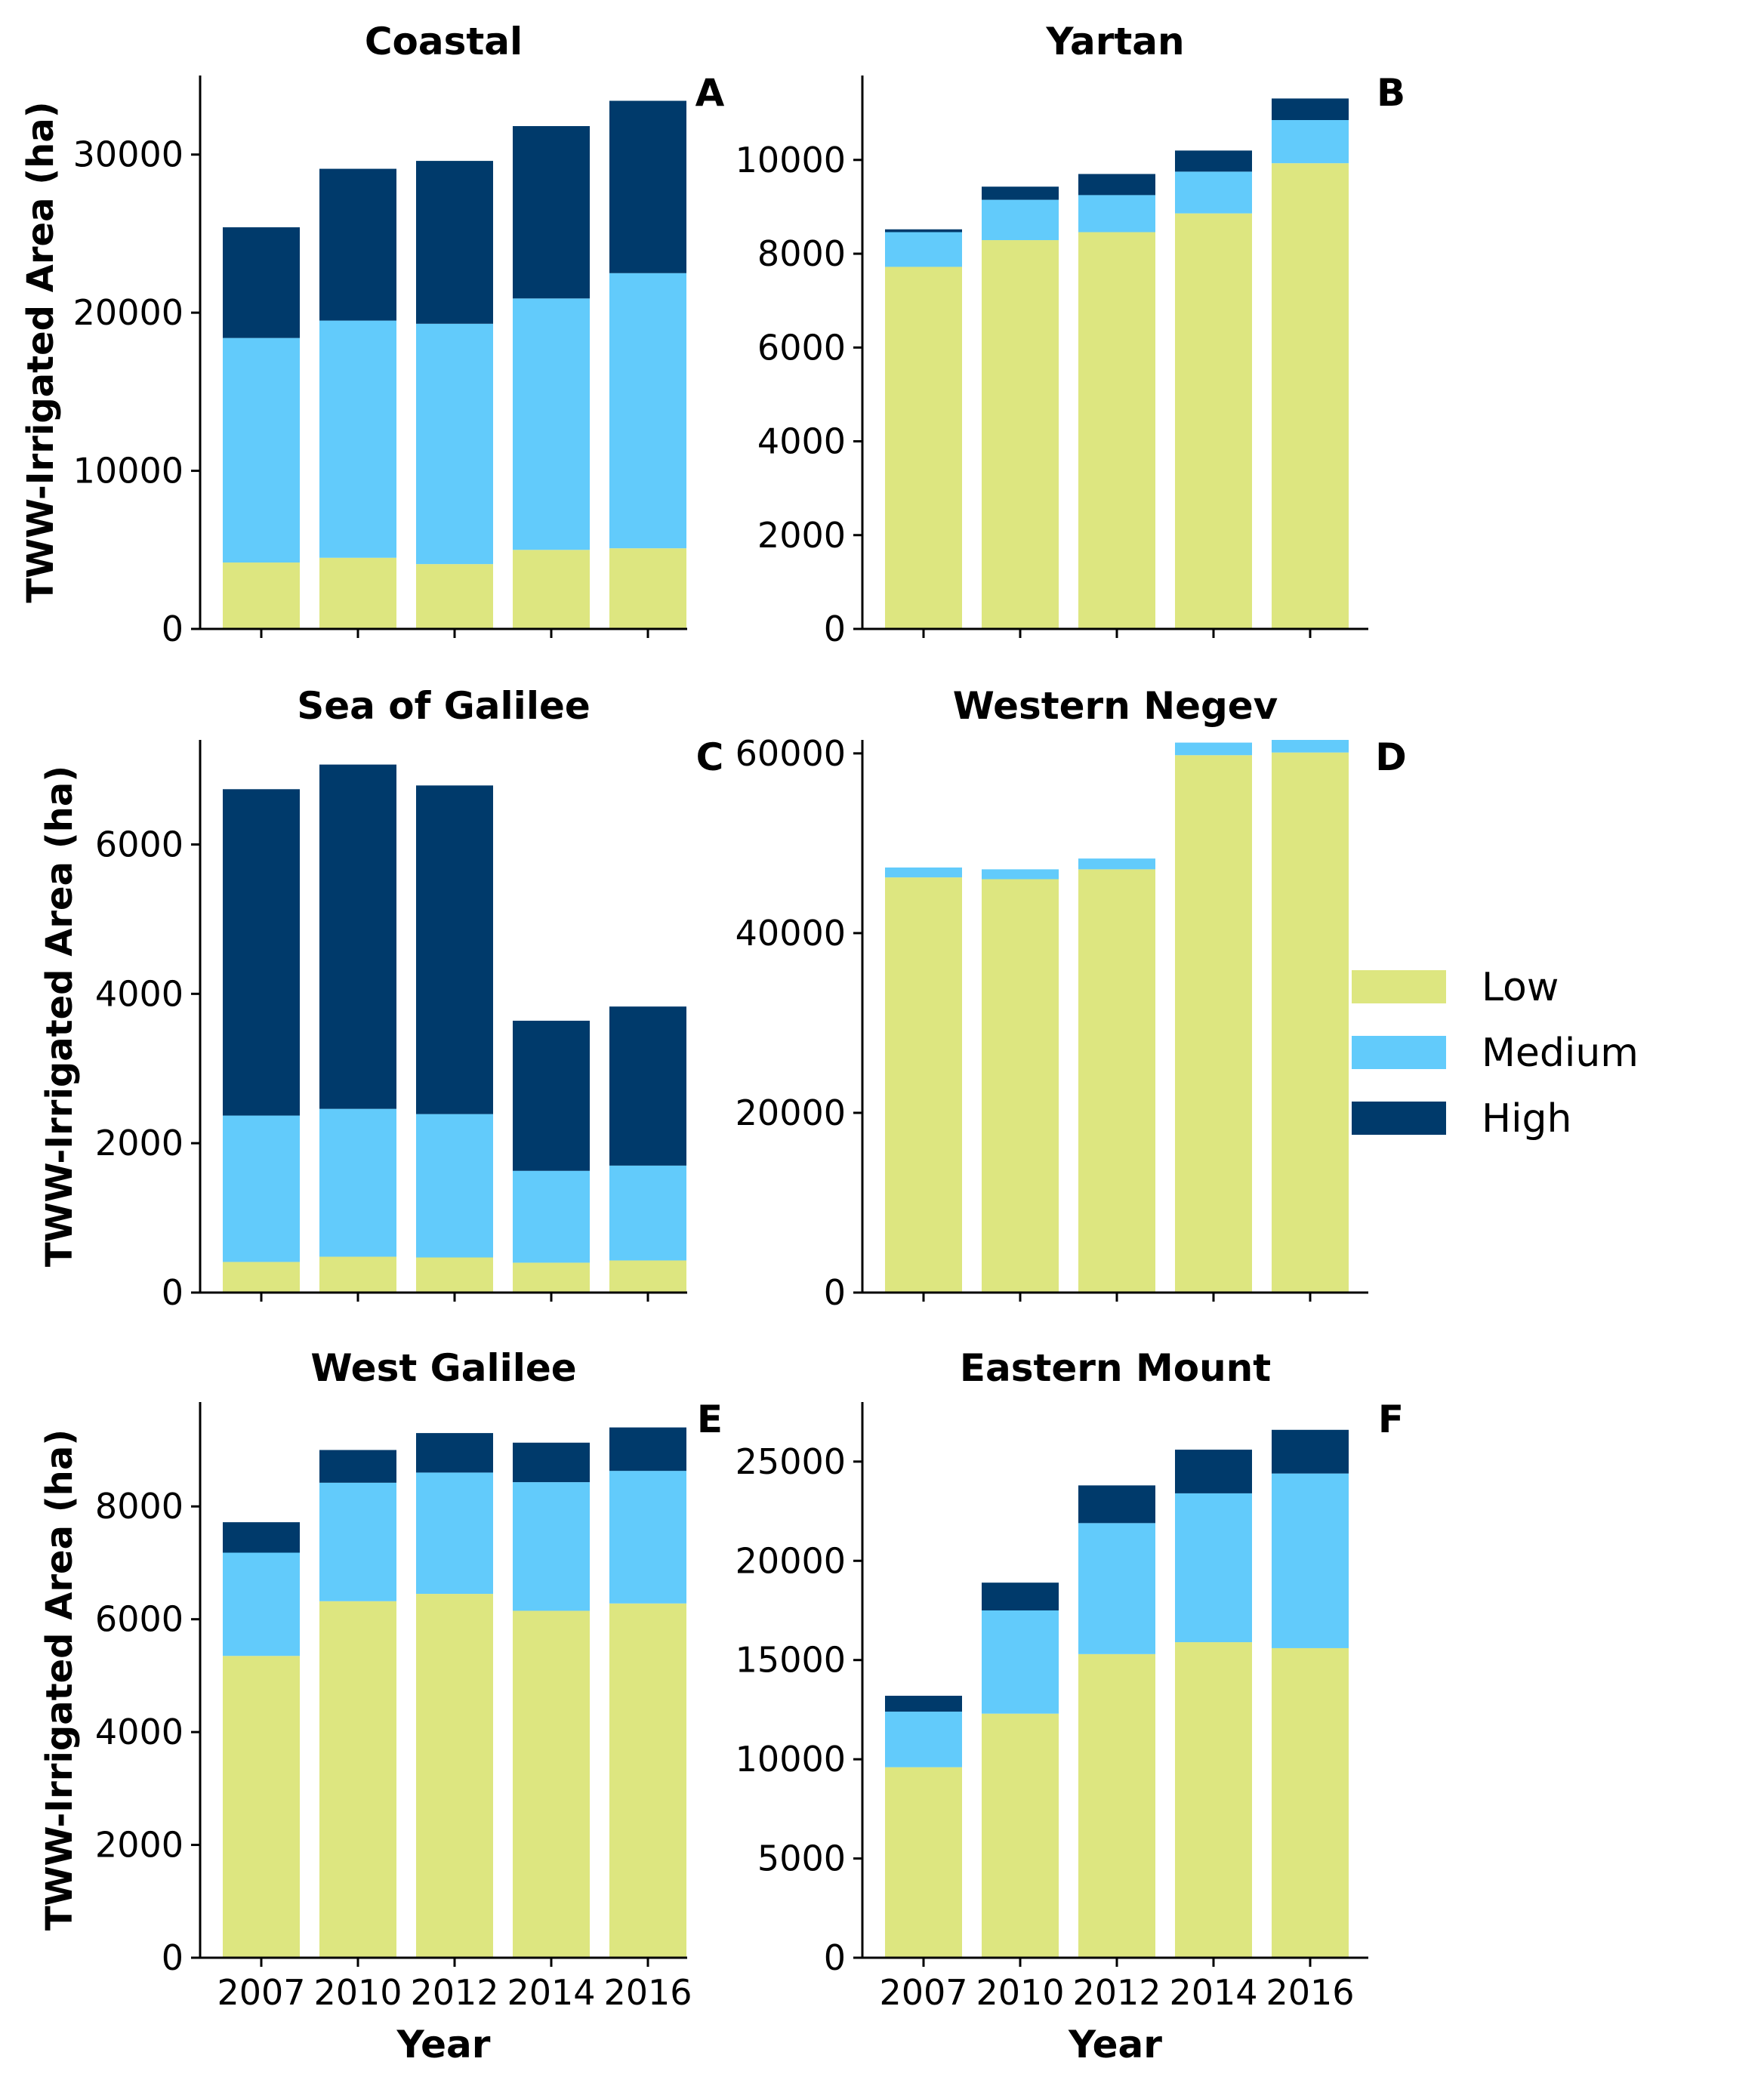 The image size is (1764, 2074). I want to click on legend: Low Medium High, so click(1495, 1053).